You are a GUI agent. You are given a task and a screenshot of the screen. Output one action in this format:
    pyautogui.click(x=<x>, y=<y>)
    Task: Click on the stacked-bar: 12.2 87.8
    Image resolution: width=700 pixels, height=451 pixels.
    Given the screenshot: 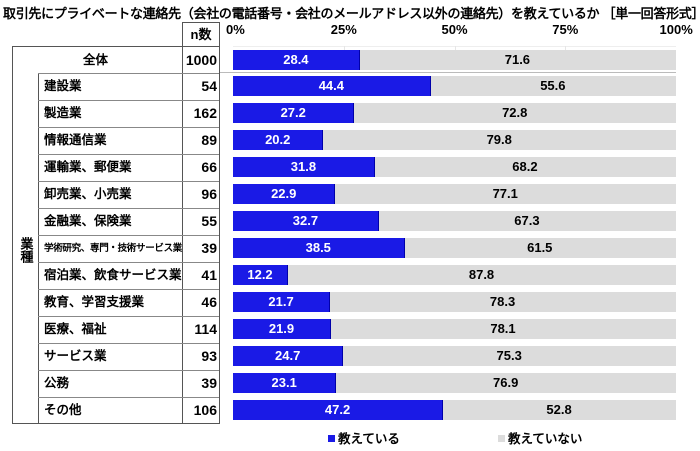 What is the action you would take?
    pyautogui.click(x=454, y=275)
    